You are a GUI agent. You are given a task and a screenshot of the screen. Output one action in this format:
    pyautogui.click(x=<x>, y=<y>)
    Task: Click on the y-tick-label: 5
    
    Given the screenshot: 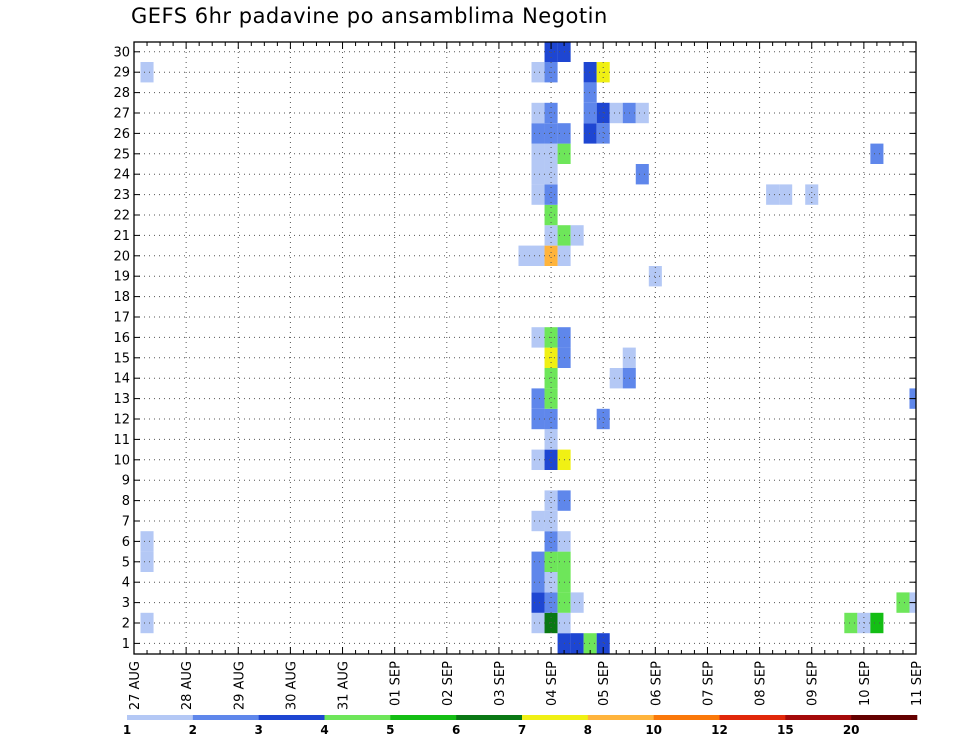 What is the action you would take?
    pyautogui.click(x=126, y=562)
    